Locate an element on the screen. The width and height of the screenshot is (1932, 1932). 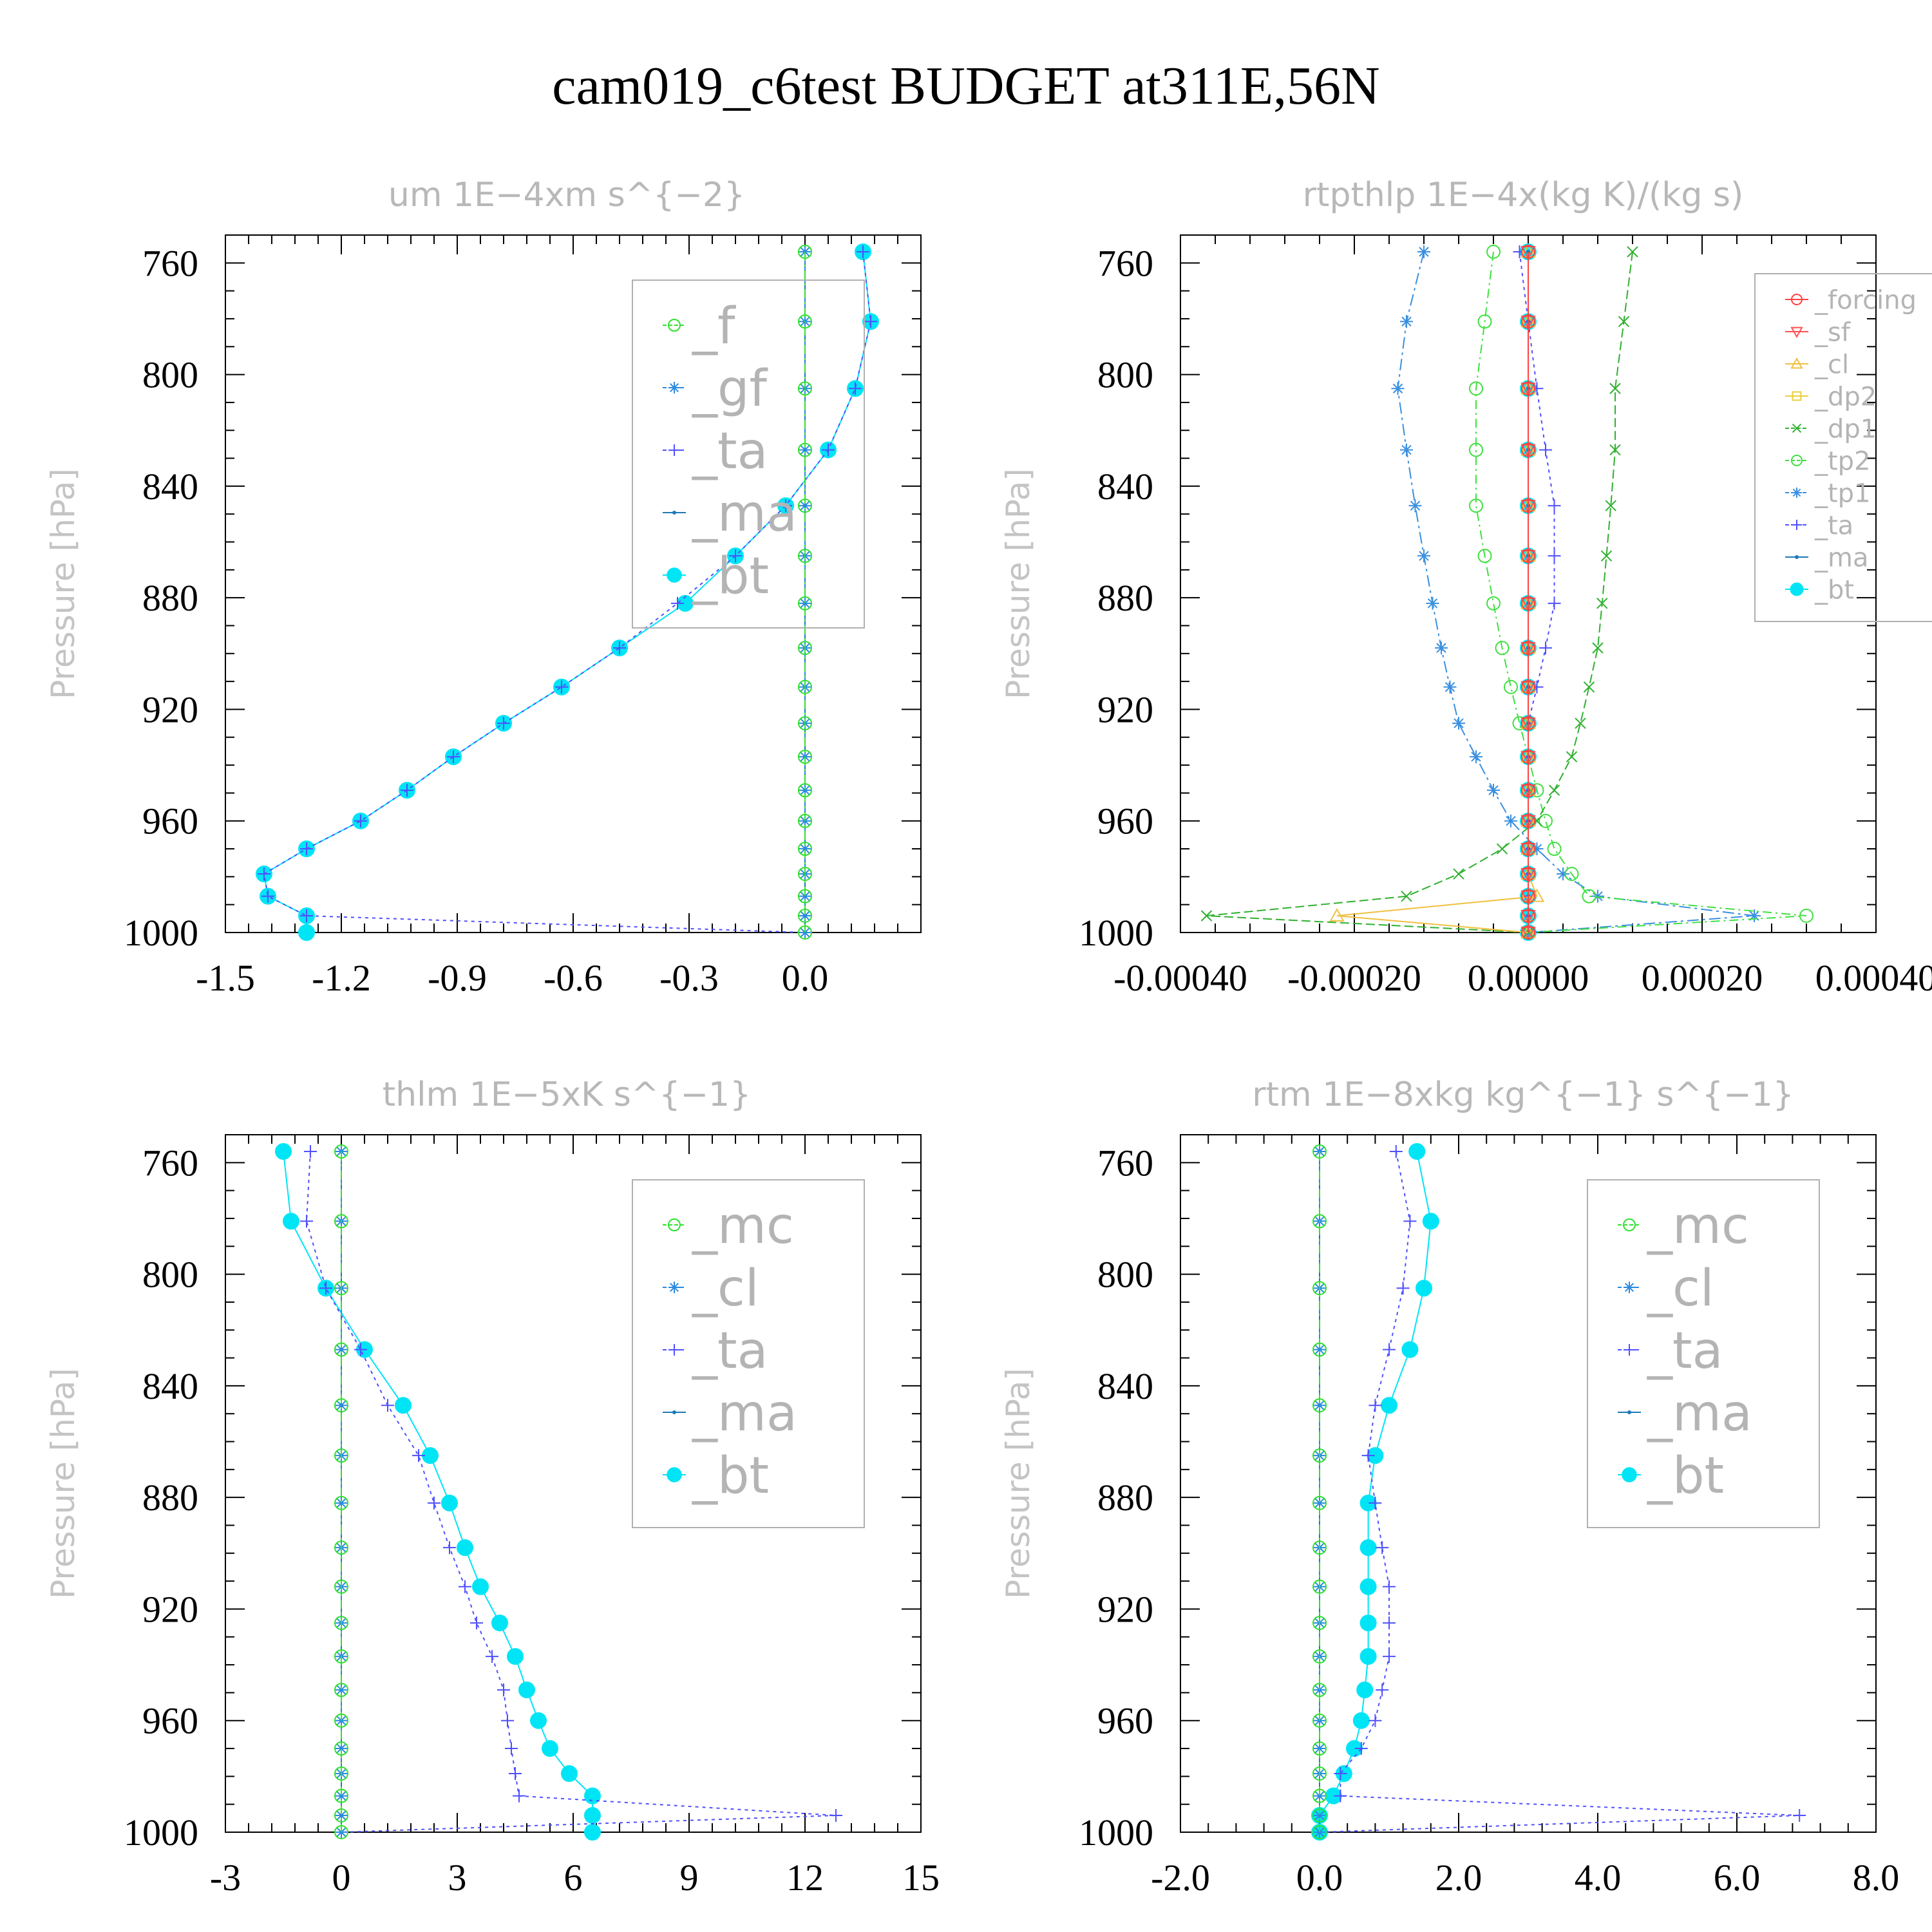
legend-label: _ma is located at coordinates (745, 1414).